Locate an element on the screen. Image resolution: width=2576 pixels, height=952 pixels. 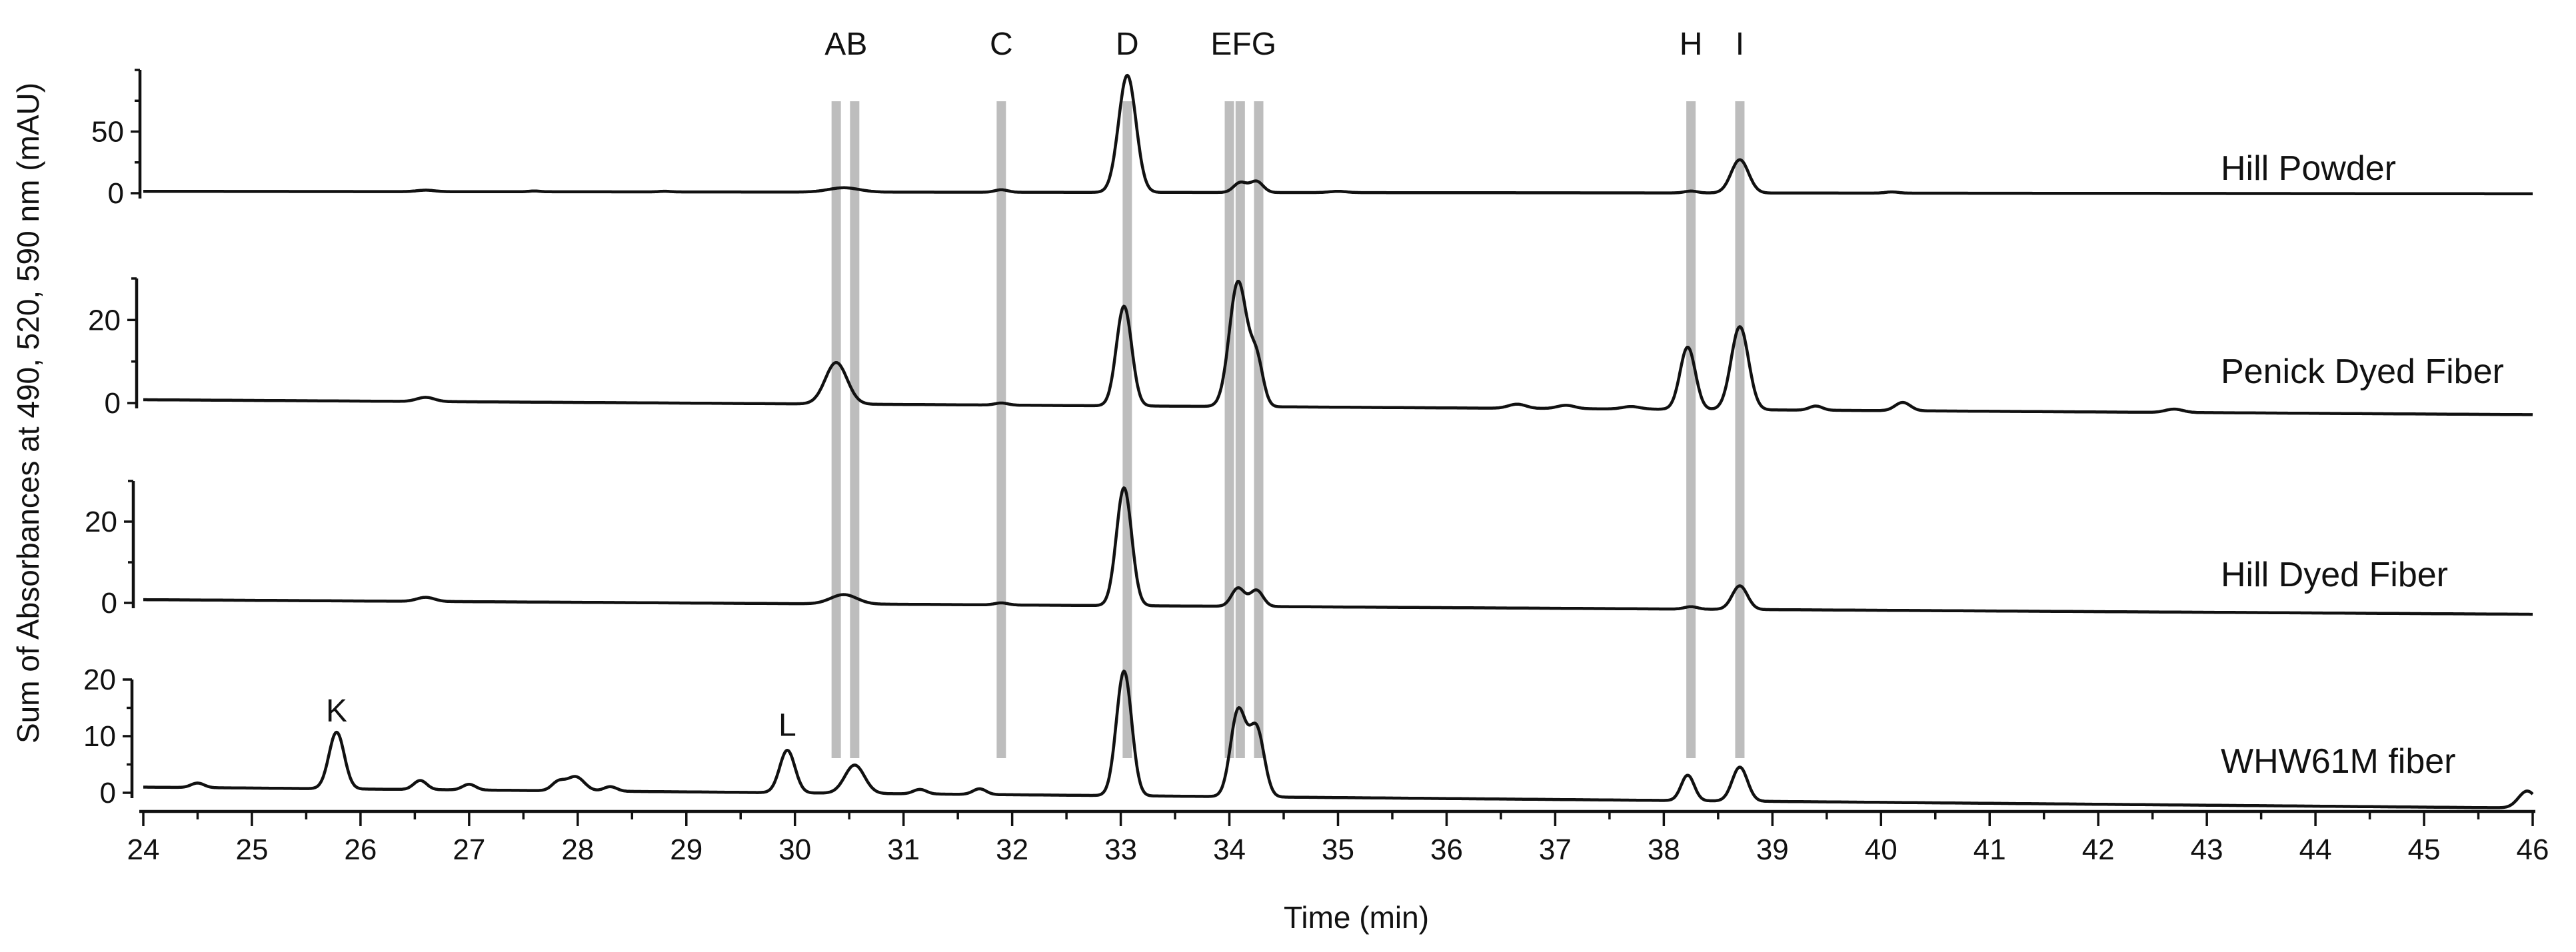
x-tick-label-38: 38 is located at coordinates (1664, 849).